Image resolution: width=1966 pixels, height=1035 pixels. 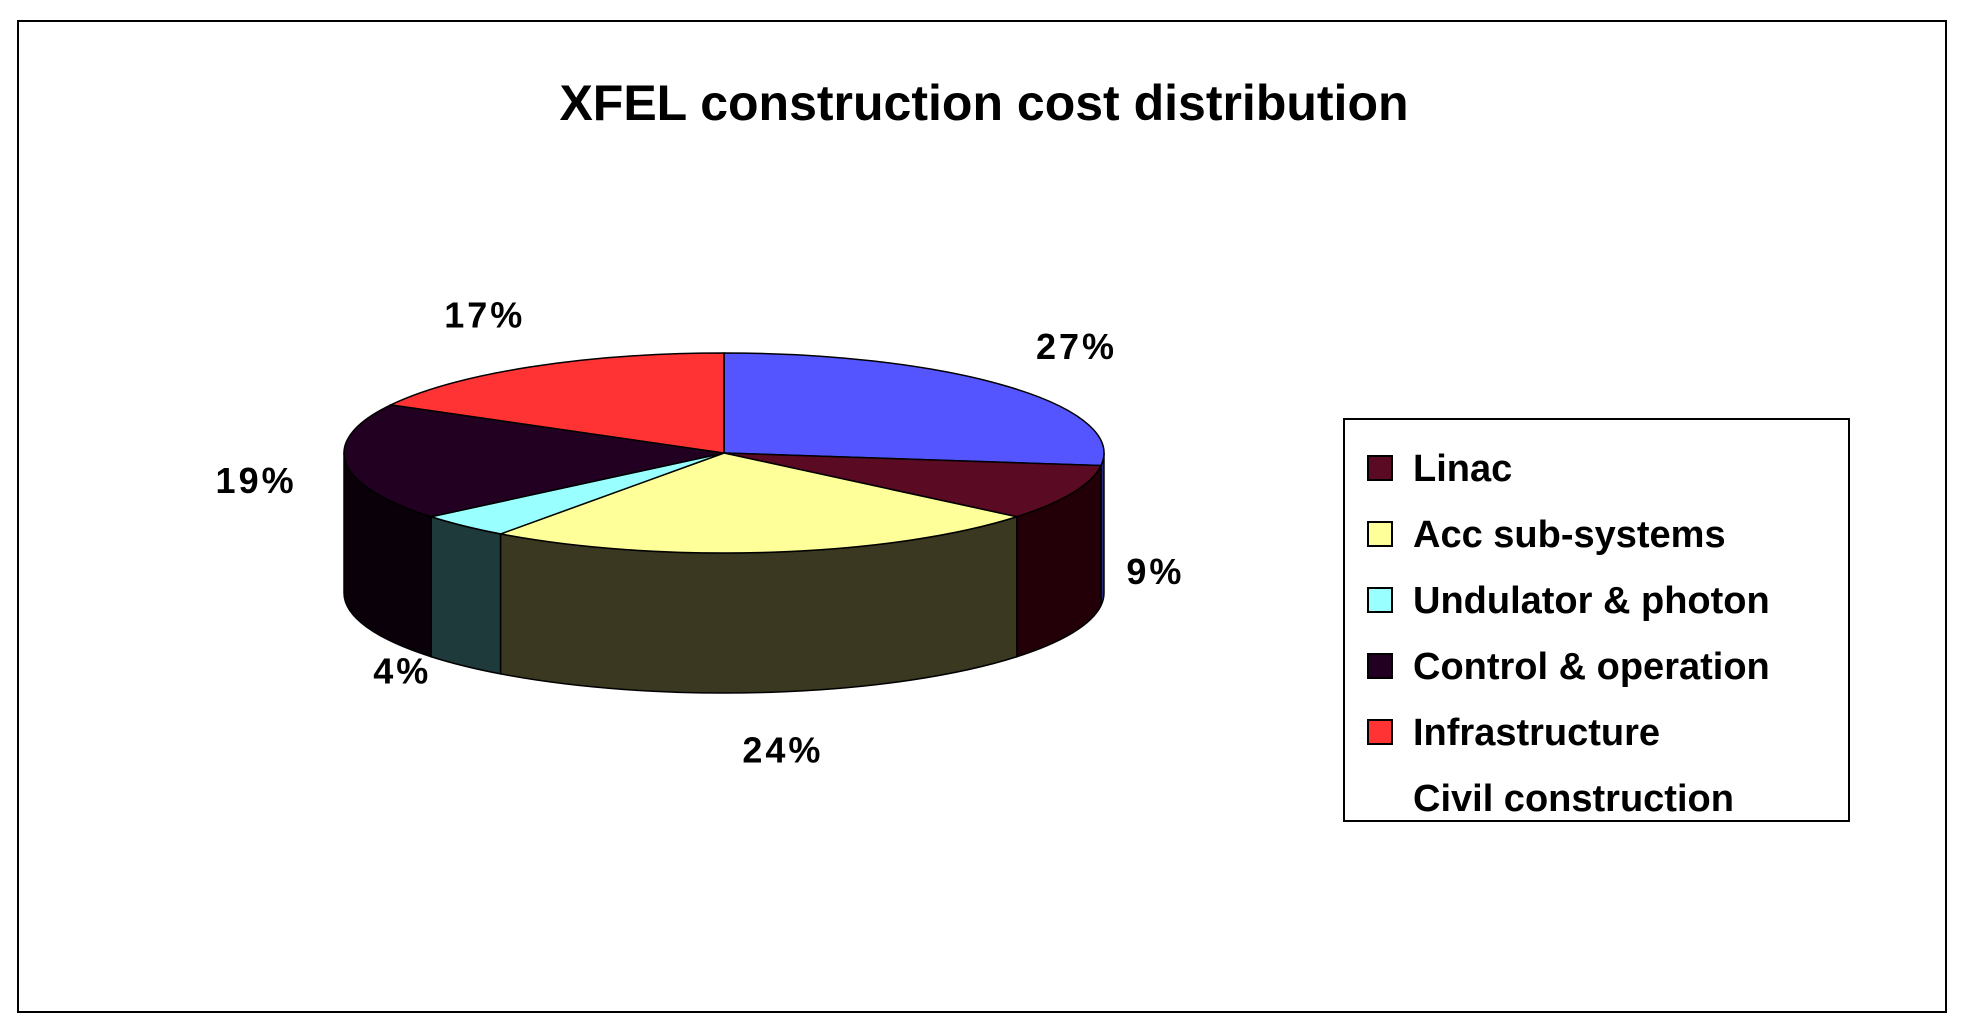 What do you see at coordinates (1076, 346) in the screenshot?
I see `data-label-civil-construction: 27%` at bounding box center [1076, 346].